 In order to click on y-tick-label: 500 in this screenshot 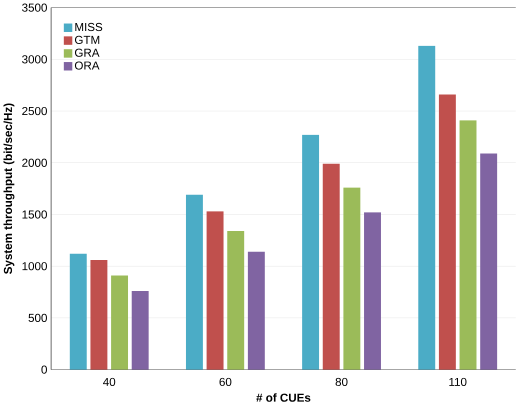, I will do `click(37, 318)`.